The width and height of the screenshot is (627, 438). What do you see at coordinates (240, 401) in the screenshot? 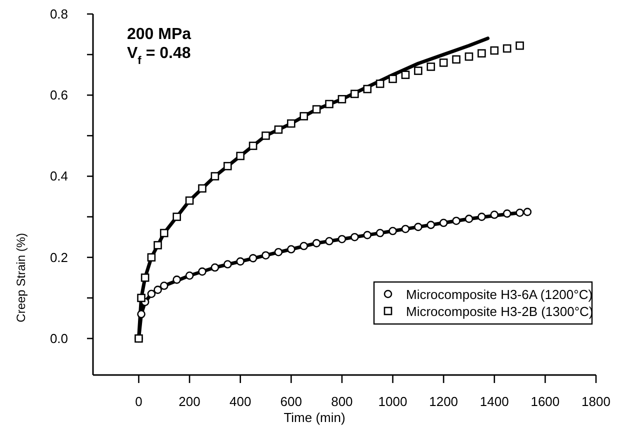
I see `x-tick-label: 400` at bounding box center [240, 401].